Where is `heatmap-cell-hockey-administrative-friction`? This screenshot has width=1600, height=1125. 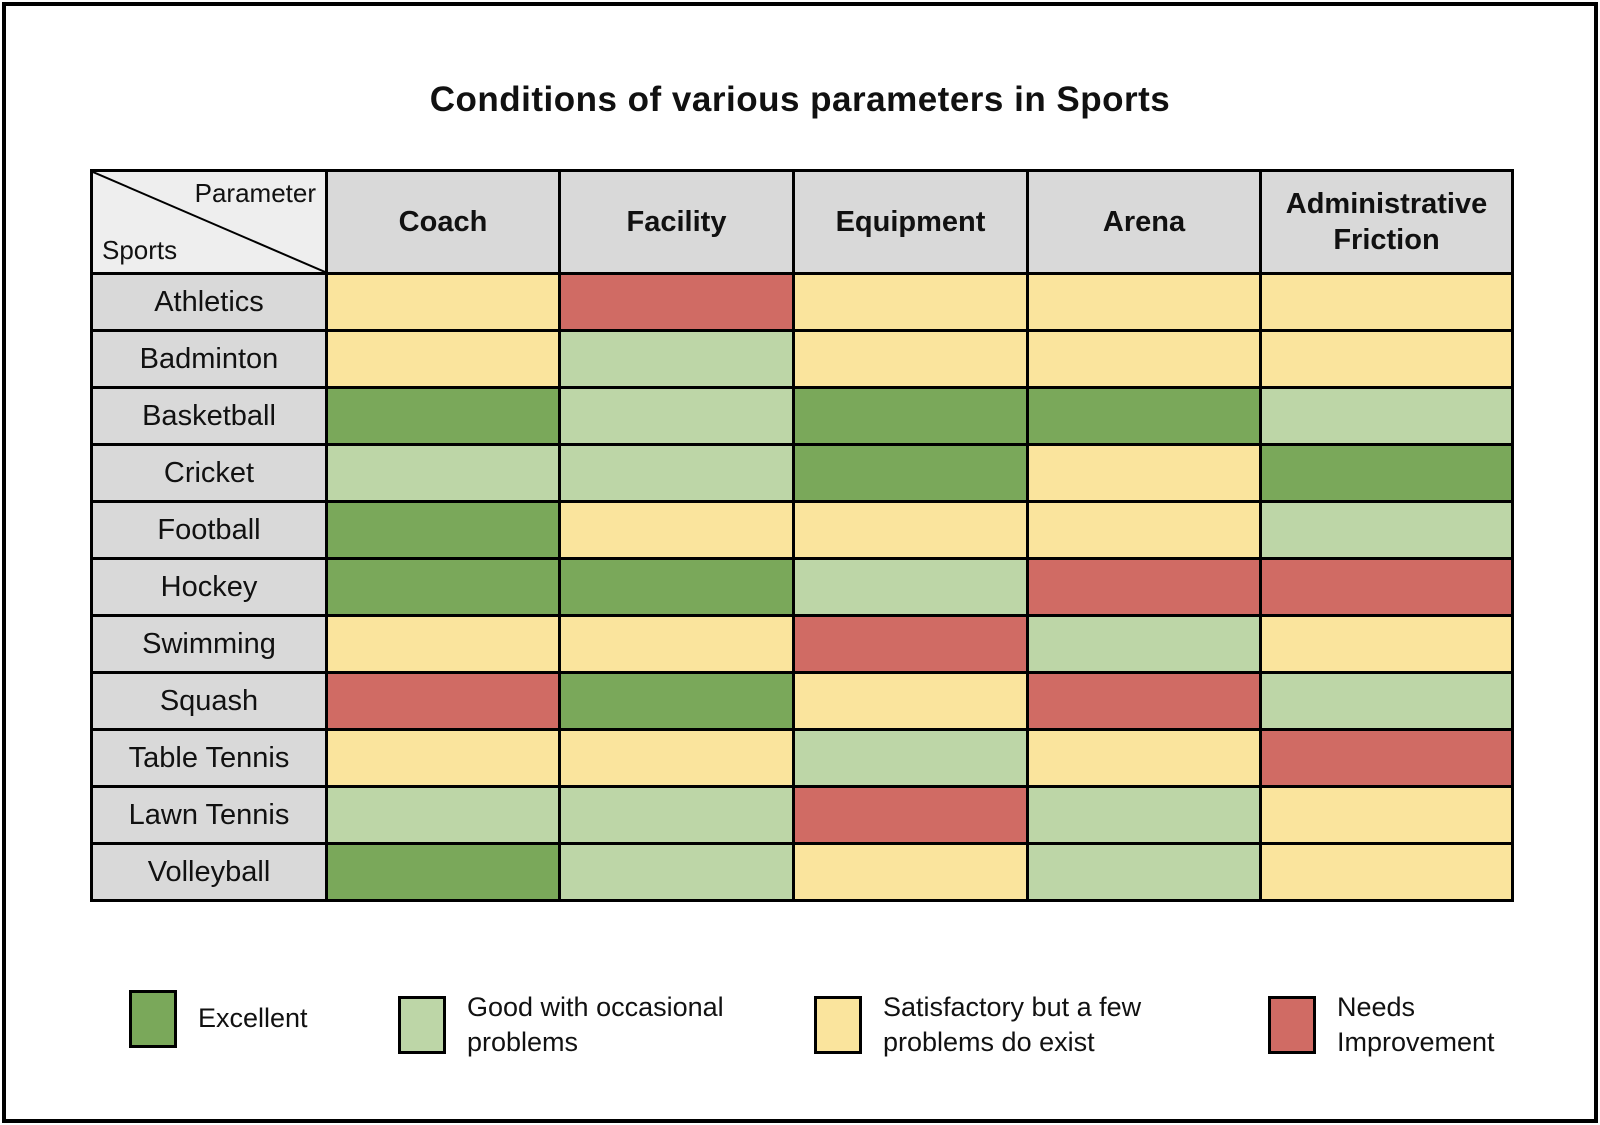
heatmap-cell-hockey-administrative-friction is located at coordinates (1386, 587).